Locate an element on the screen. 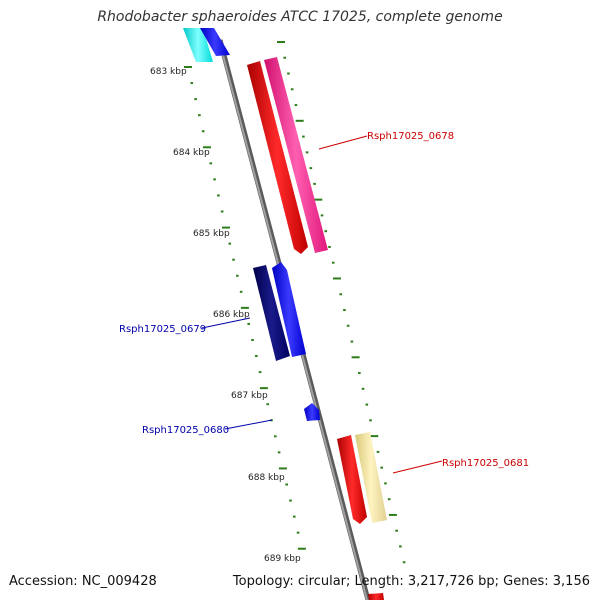 Image resolution: width=600 pixels, height=600 pixels. tick-label-684: 684 kbp is located at coordinates (191, 153).